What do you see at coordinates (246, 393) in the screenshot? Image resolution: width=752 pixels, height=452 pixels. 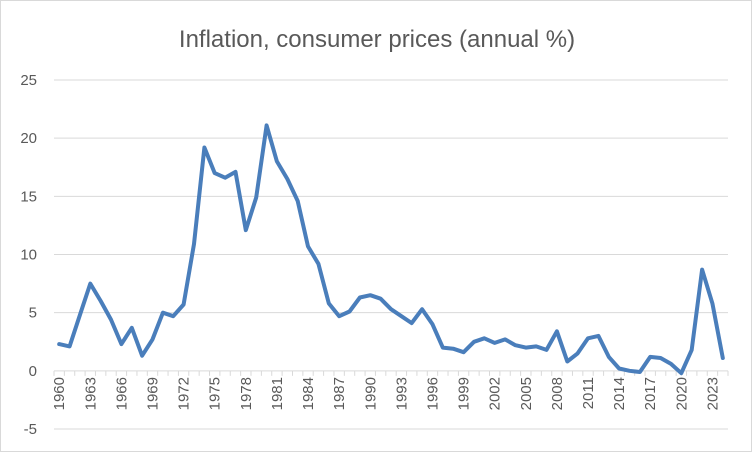 I see `x-tick-label: 1978` at bounding box center [246, 393].